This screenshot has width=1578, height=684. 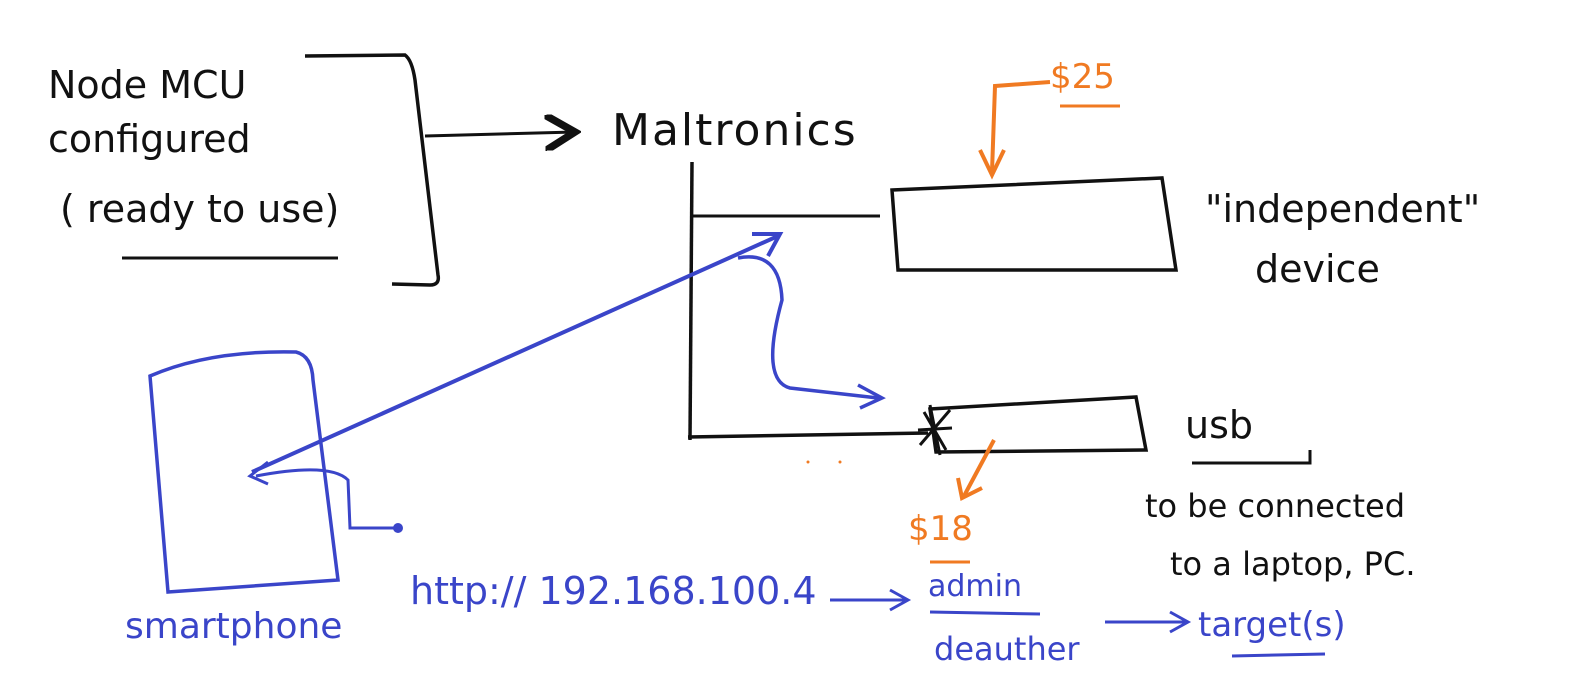 What do you see at coordinates (515, 354) in the screenshot?
I see `phone-to-device-arrow` at bounding box center [515, 354].